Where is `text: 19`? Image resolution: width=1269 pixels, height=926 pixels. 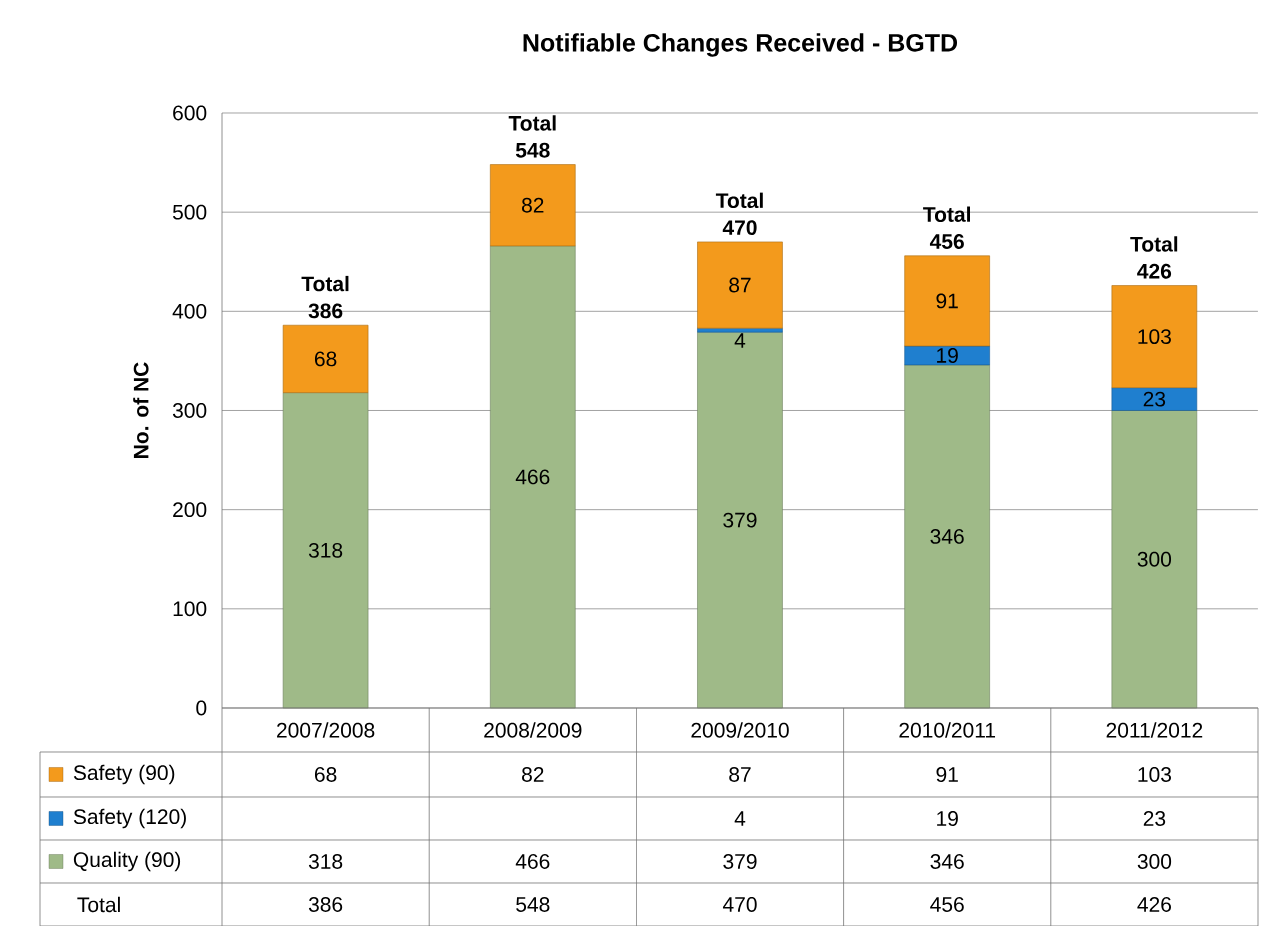
text: 19 is located at coordinates (947, 355).